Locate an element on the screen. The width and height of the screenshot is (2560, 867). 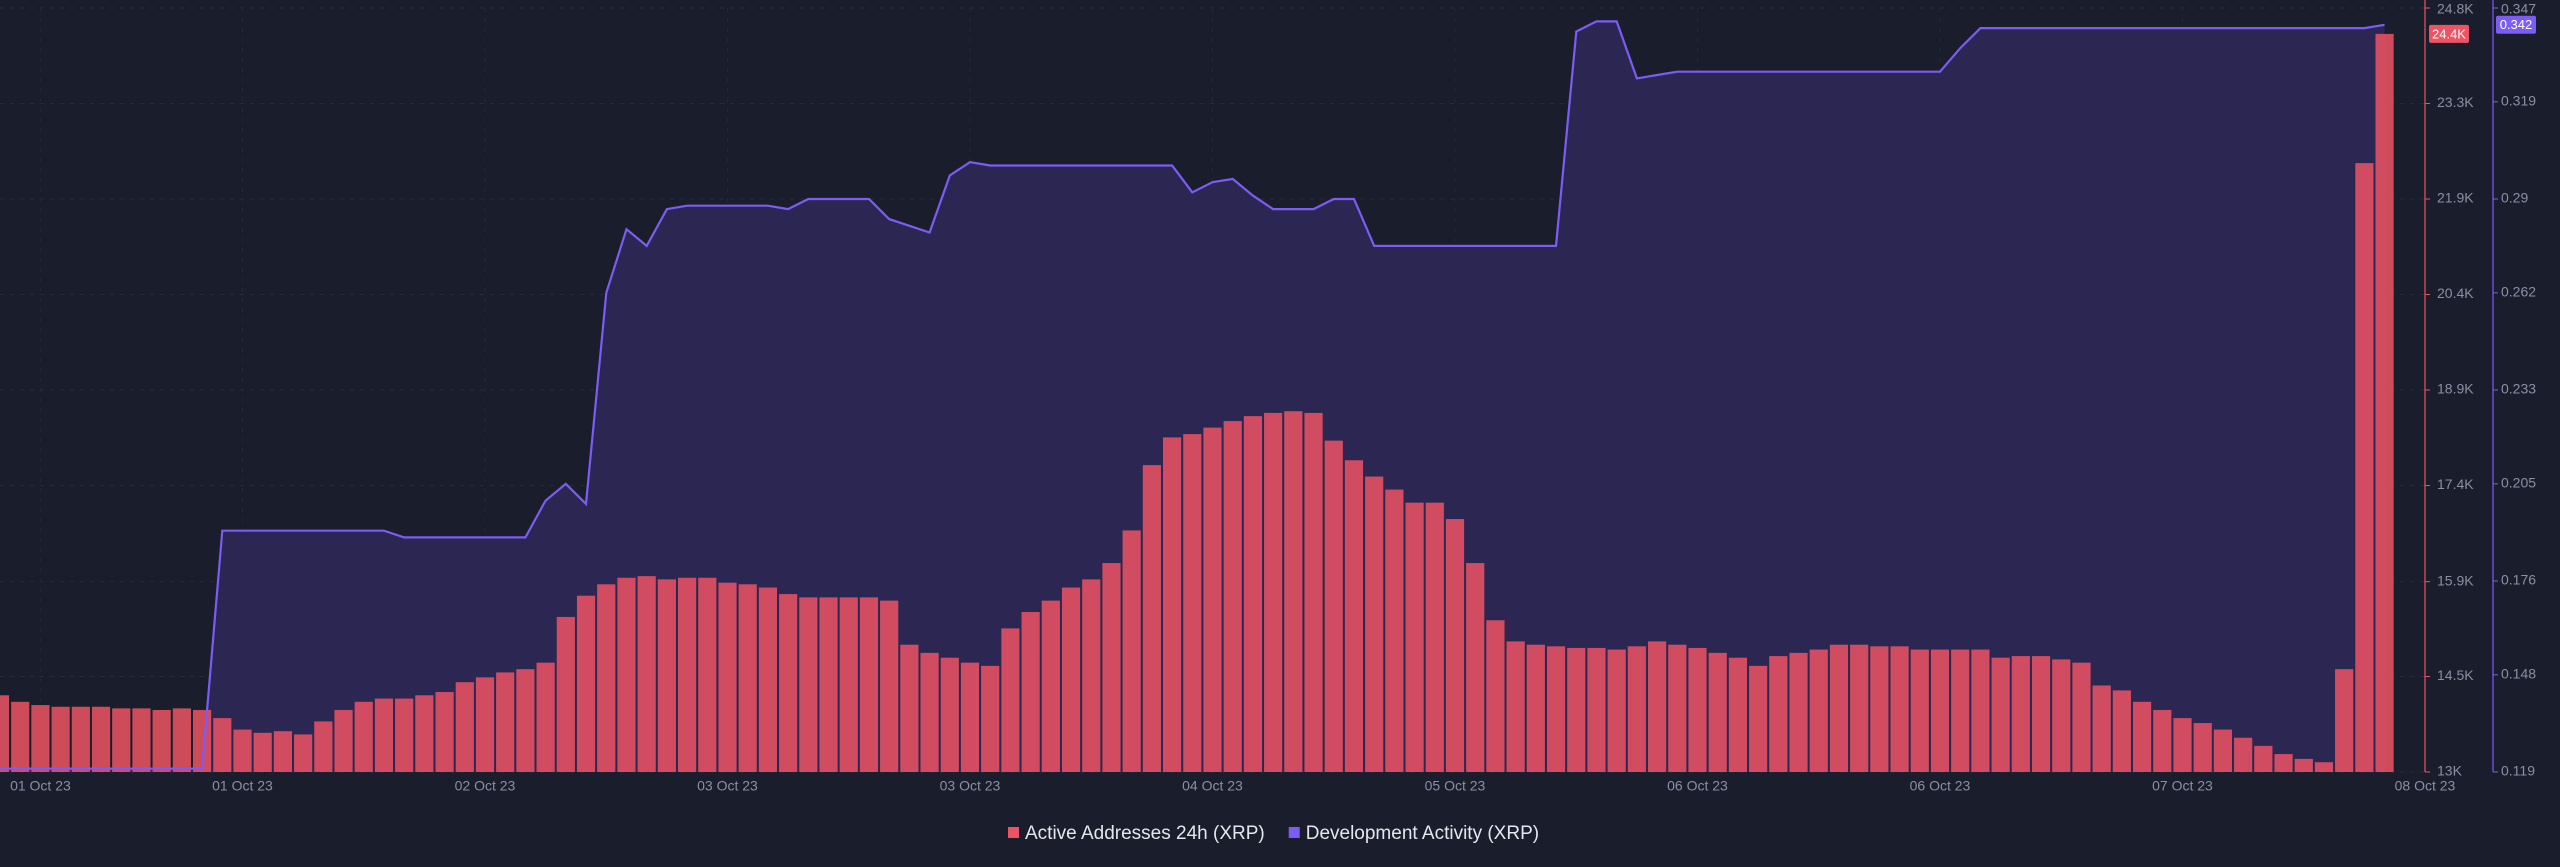
y-tick-label: 15.9K is located at coordinates (2455, 580).